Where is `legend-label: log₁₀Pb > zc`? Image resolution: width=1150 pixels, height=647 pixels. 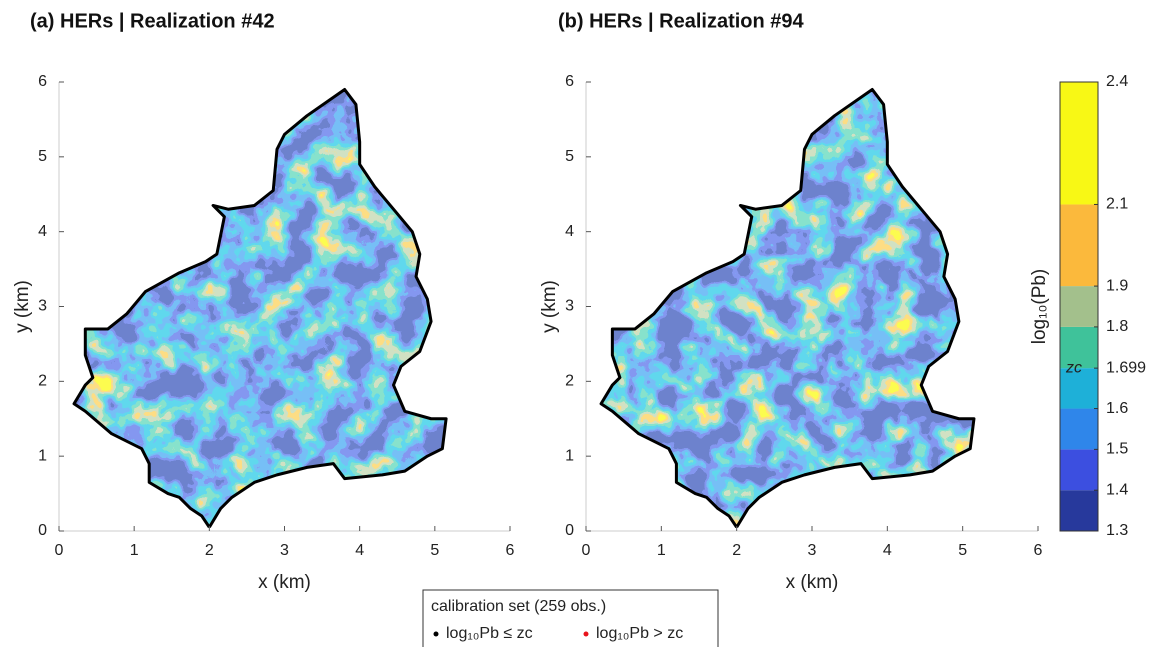 legend-label: log₁₀Pb > zc is located at coordinates (639, 633).